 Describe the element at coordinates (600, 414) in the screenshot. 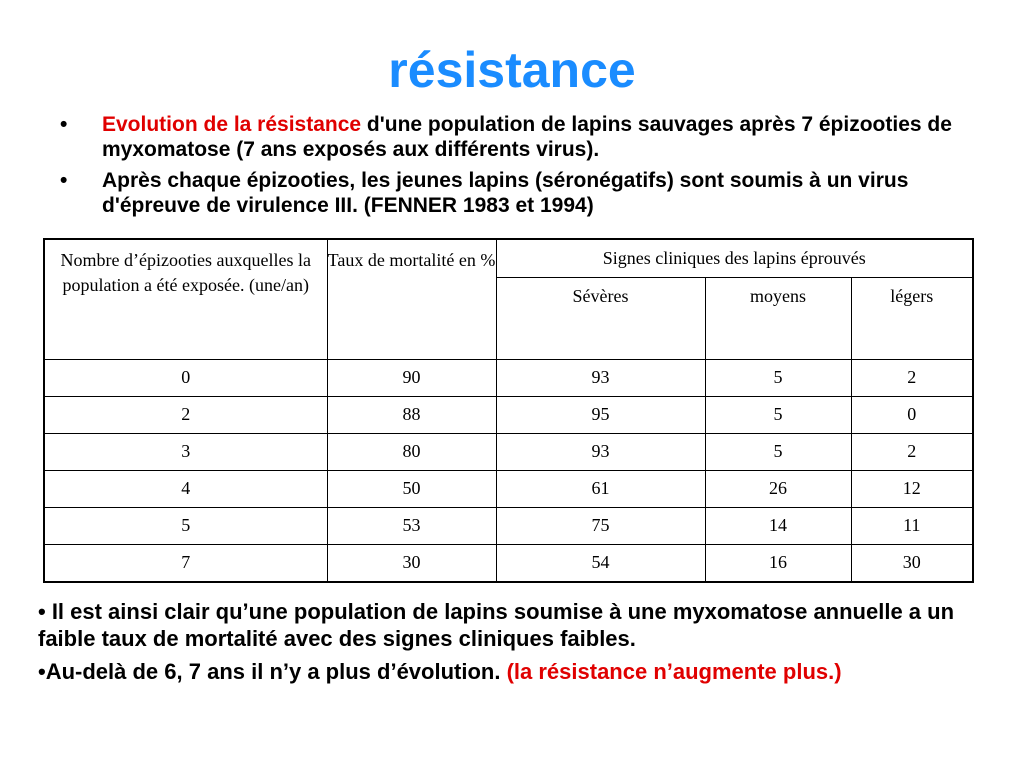

I see `table-cell: 95` at that location.